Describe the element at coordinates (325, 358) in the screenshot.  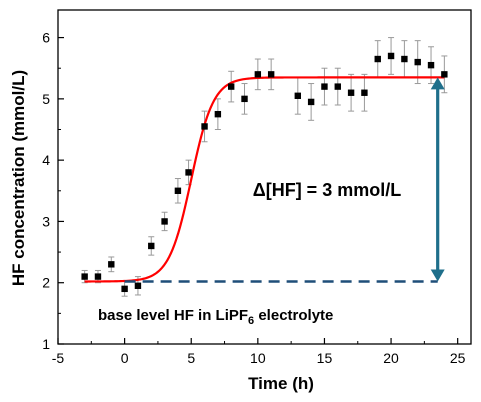
I see `x-tick-label: 15` at that location.